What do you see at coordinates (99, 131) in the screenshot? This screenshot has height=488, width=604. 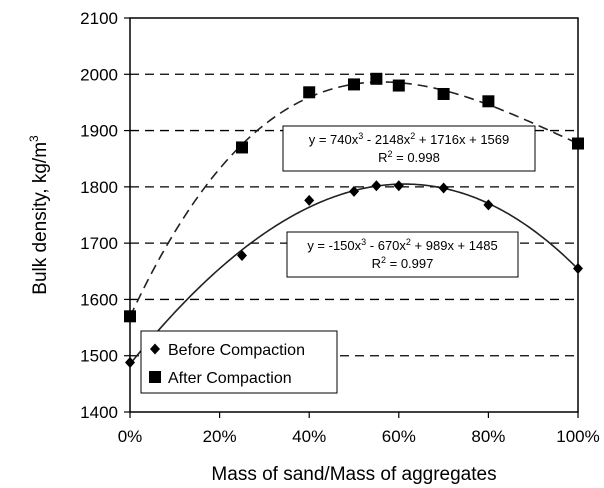 I see `y-tick-label: 1900` at bounding box center [99, 131].